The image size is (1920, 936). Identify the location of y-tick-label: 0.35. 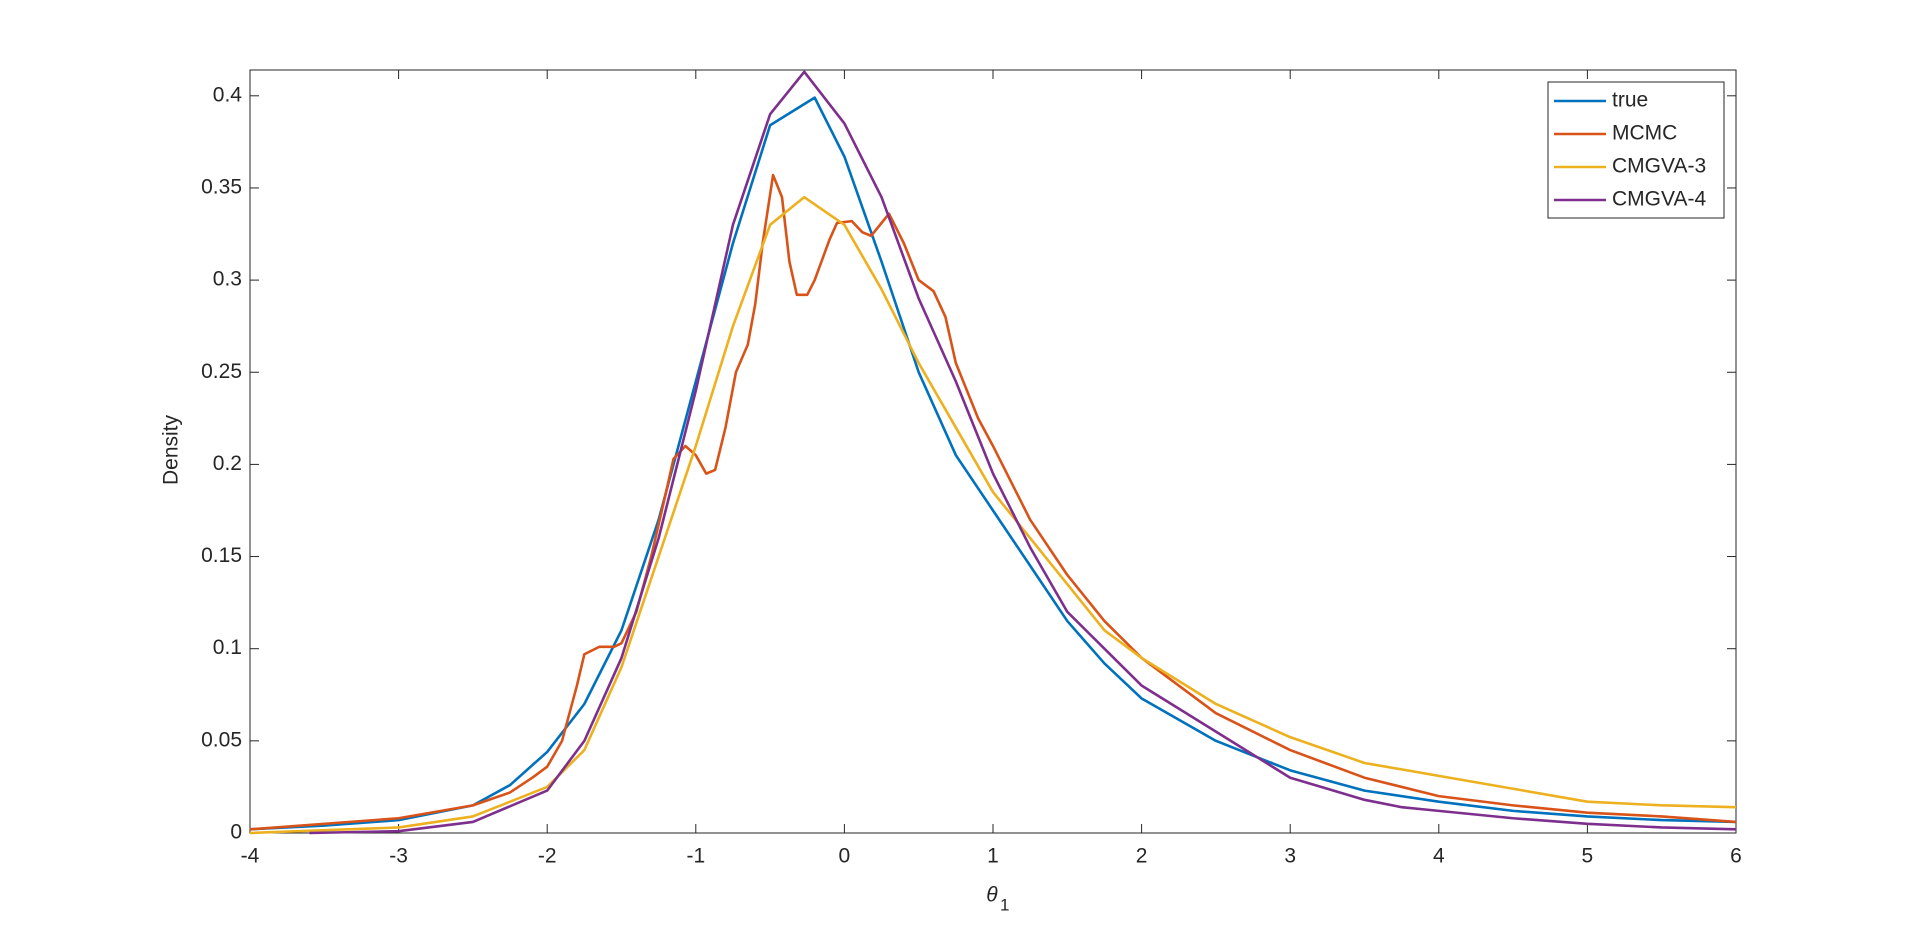
(221, 186).